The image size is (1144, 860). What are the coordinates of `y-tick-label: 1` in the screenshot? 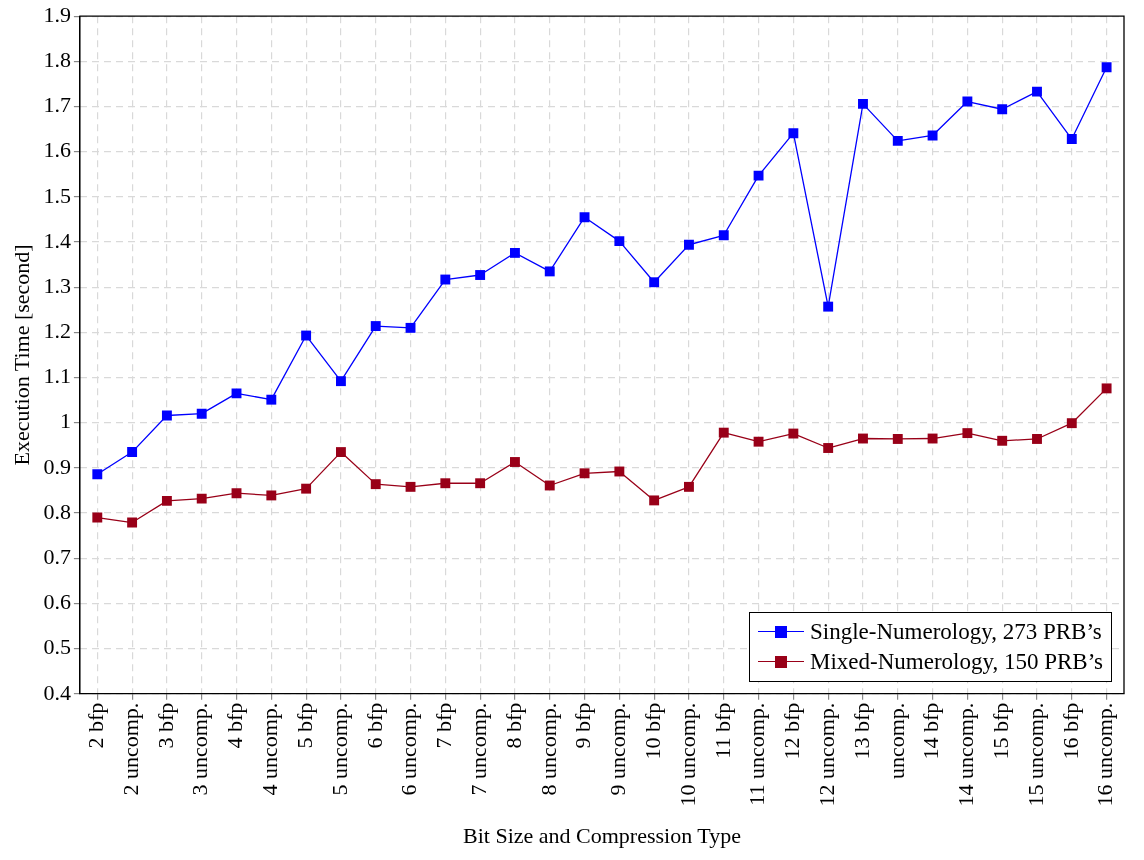 It's located at (65, 421).